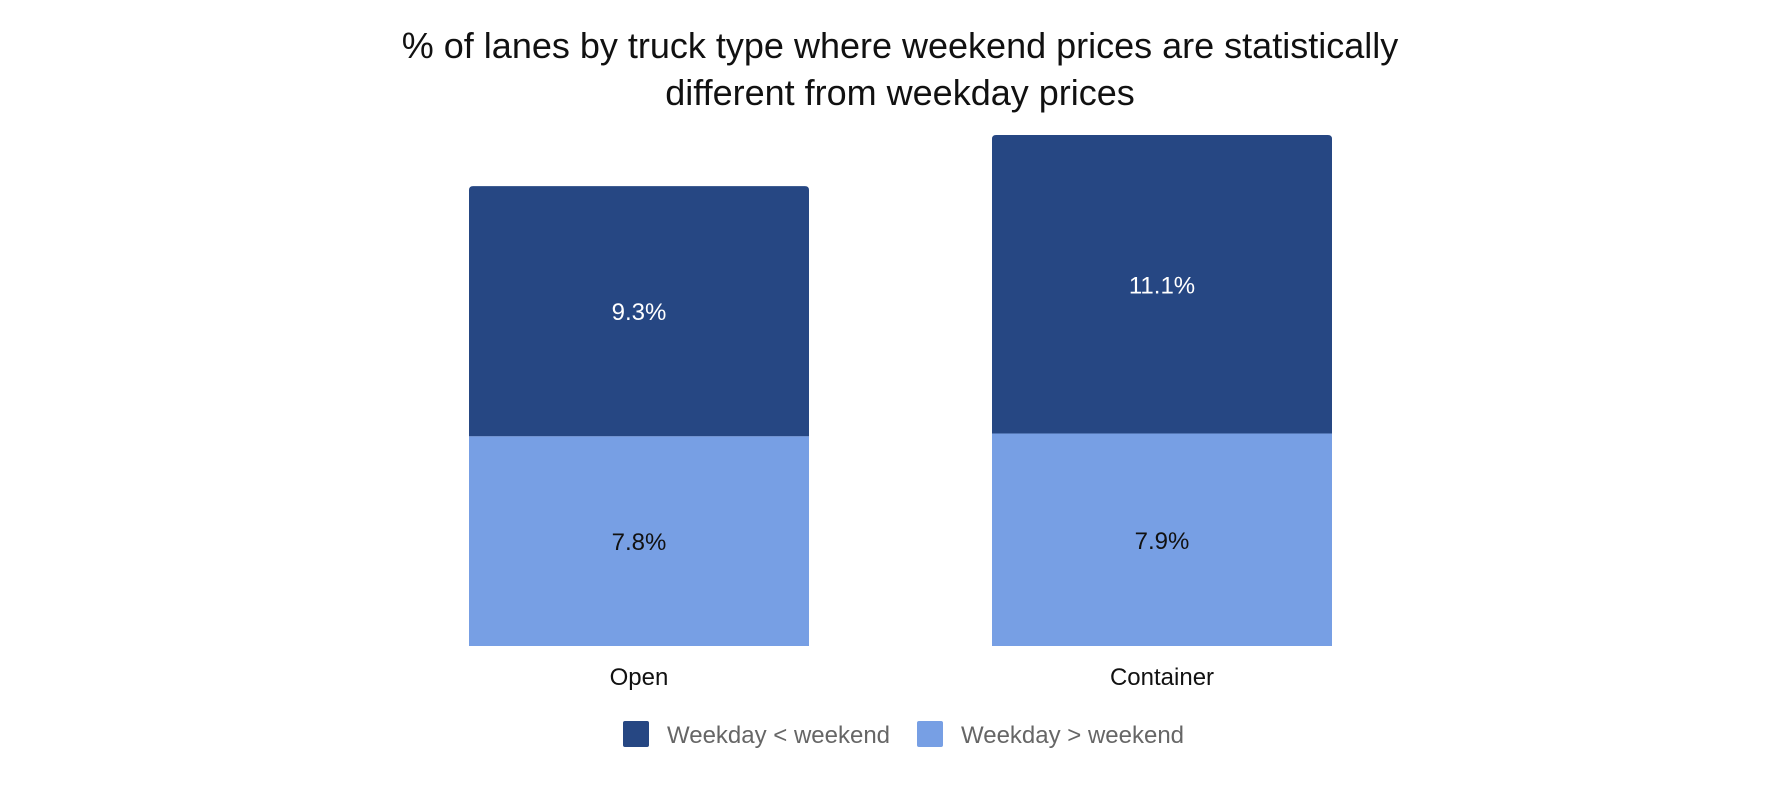  Describe the element at coordinates (912, 677) in the screenshot. I see `x-axis-tick-labels: Open Container` at that location.